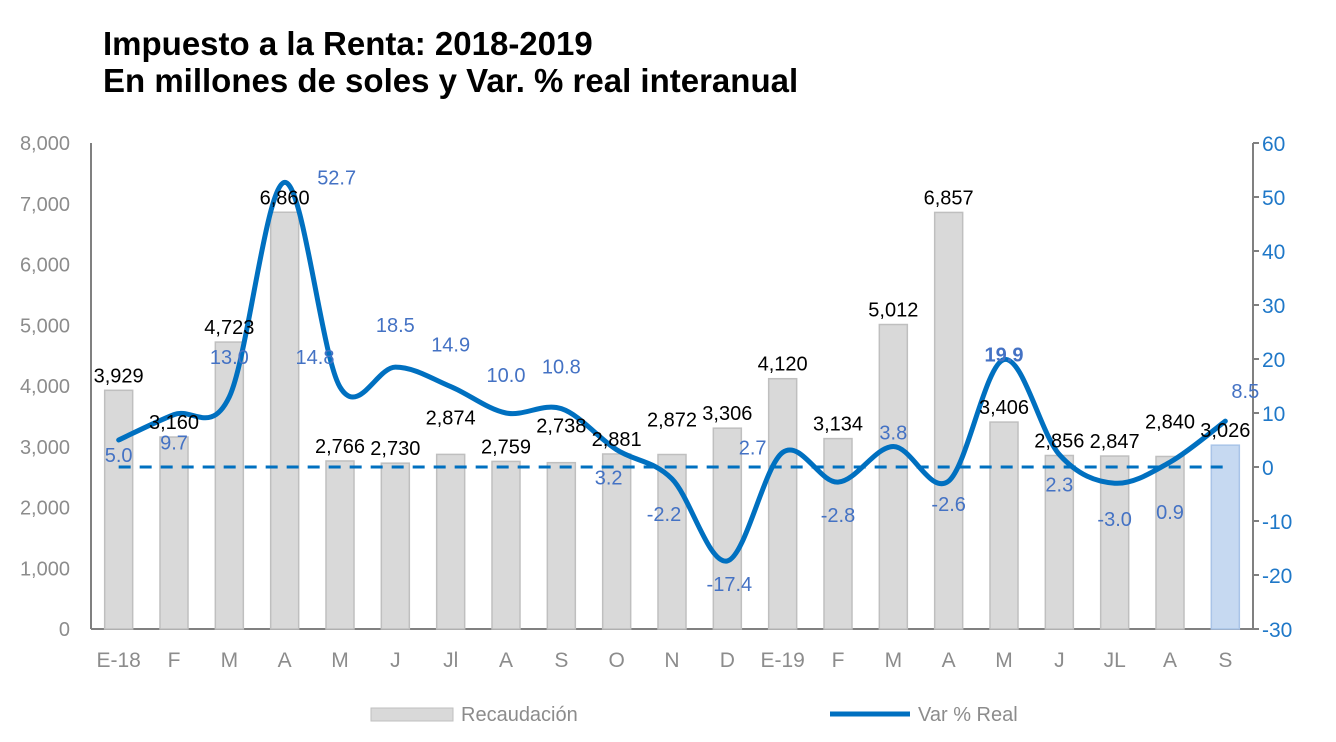  I want to click on right-axis-tick-label: 10, so click(1273, 414).